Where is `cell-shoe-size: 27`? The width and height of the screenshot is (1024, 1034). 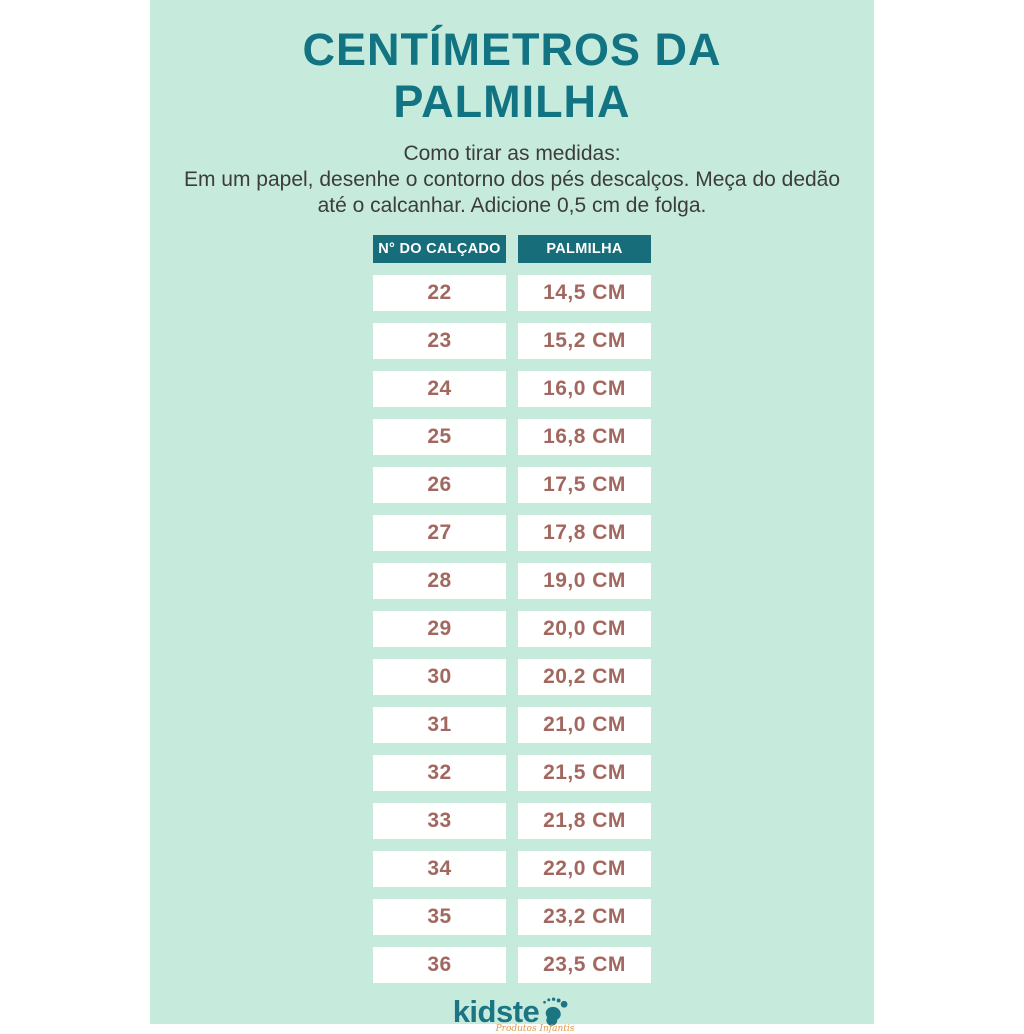
cell-shoe-size: 27 is located at coordinates (439, 533).